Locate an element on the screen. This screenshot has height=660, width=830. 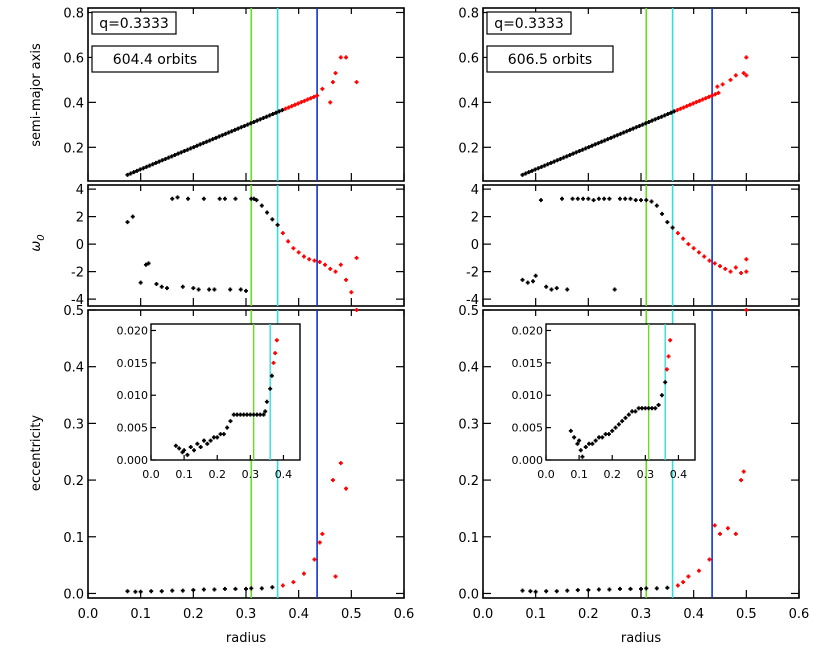
right-inset-xtick-label: 0.4 is located at coordinates (679, 474).